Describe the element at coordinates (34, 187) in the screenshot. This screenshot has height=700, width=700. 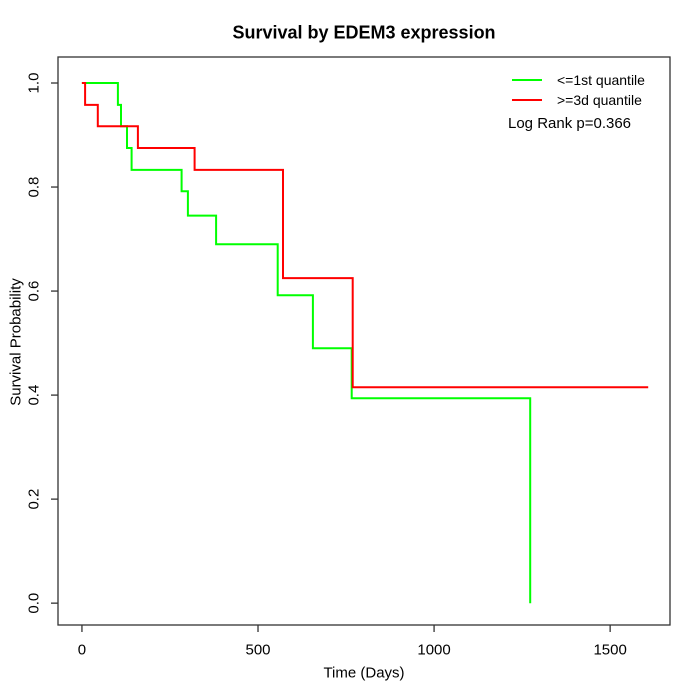
I see `y-tick-label: 0.8` at that location.